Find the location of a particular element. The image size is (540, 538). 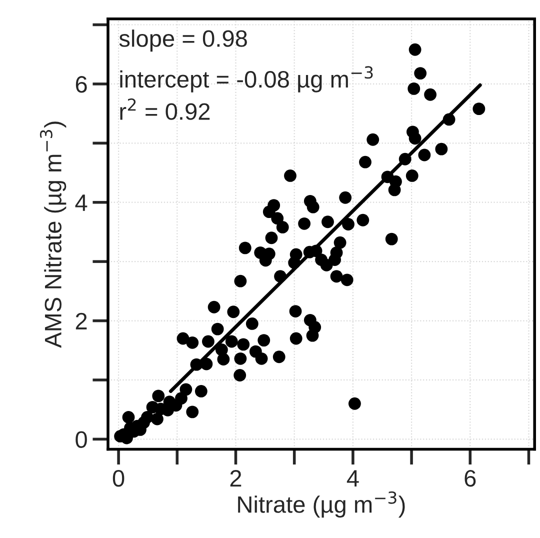

y-tick-label: 0 is located at coordinates (81, 439).